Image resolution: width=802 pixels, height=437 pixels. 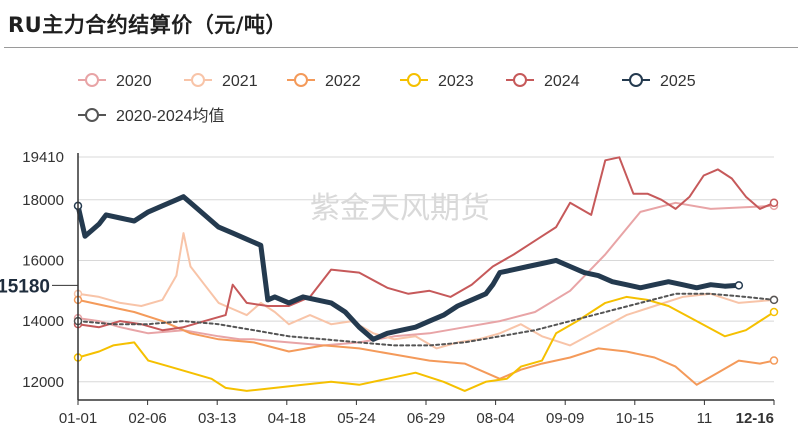 What do you see at coordinates (659, 81) in the screenshot?
I see `legend-item-2025: 2025` at bounding box center [659, 81].